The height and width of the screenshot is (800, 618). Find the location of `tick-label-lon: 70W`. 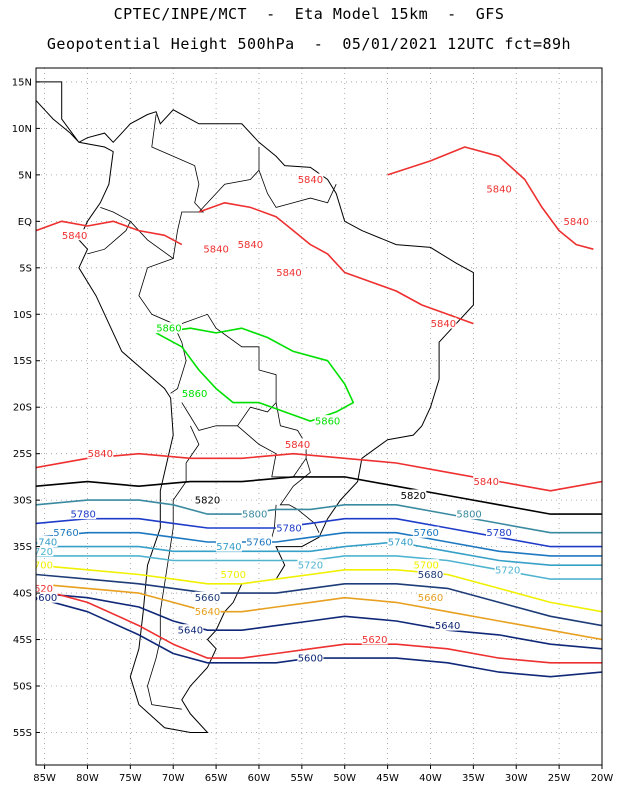

tick-label-lon: 70W is located at coordinates (173, 778).